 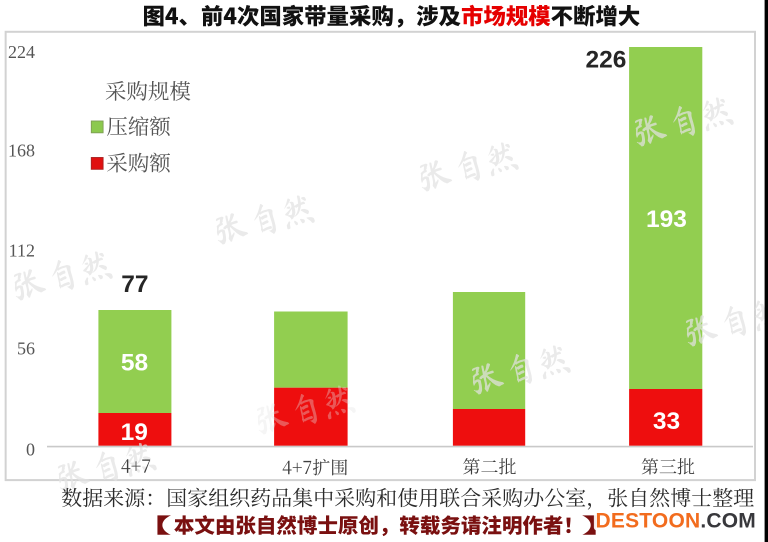 What do you see at coordinates (21, 52) in the screenshot?
I see `svg-text: 224` at bounding box center [21, 52].